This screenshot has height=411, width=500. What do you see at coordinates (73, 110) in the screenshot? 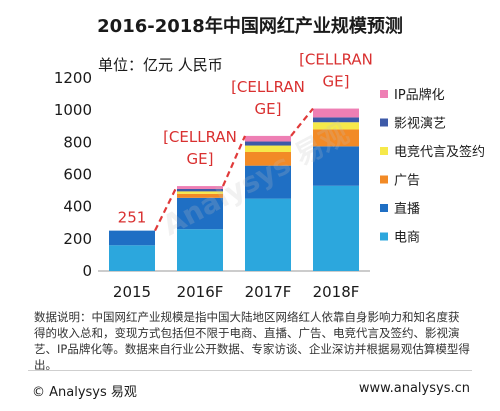
I see `y-tick-label: 1000` at bounding box center [73, 110].